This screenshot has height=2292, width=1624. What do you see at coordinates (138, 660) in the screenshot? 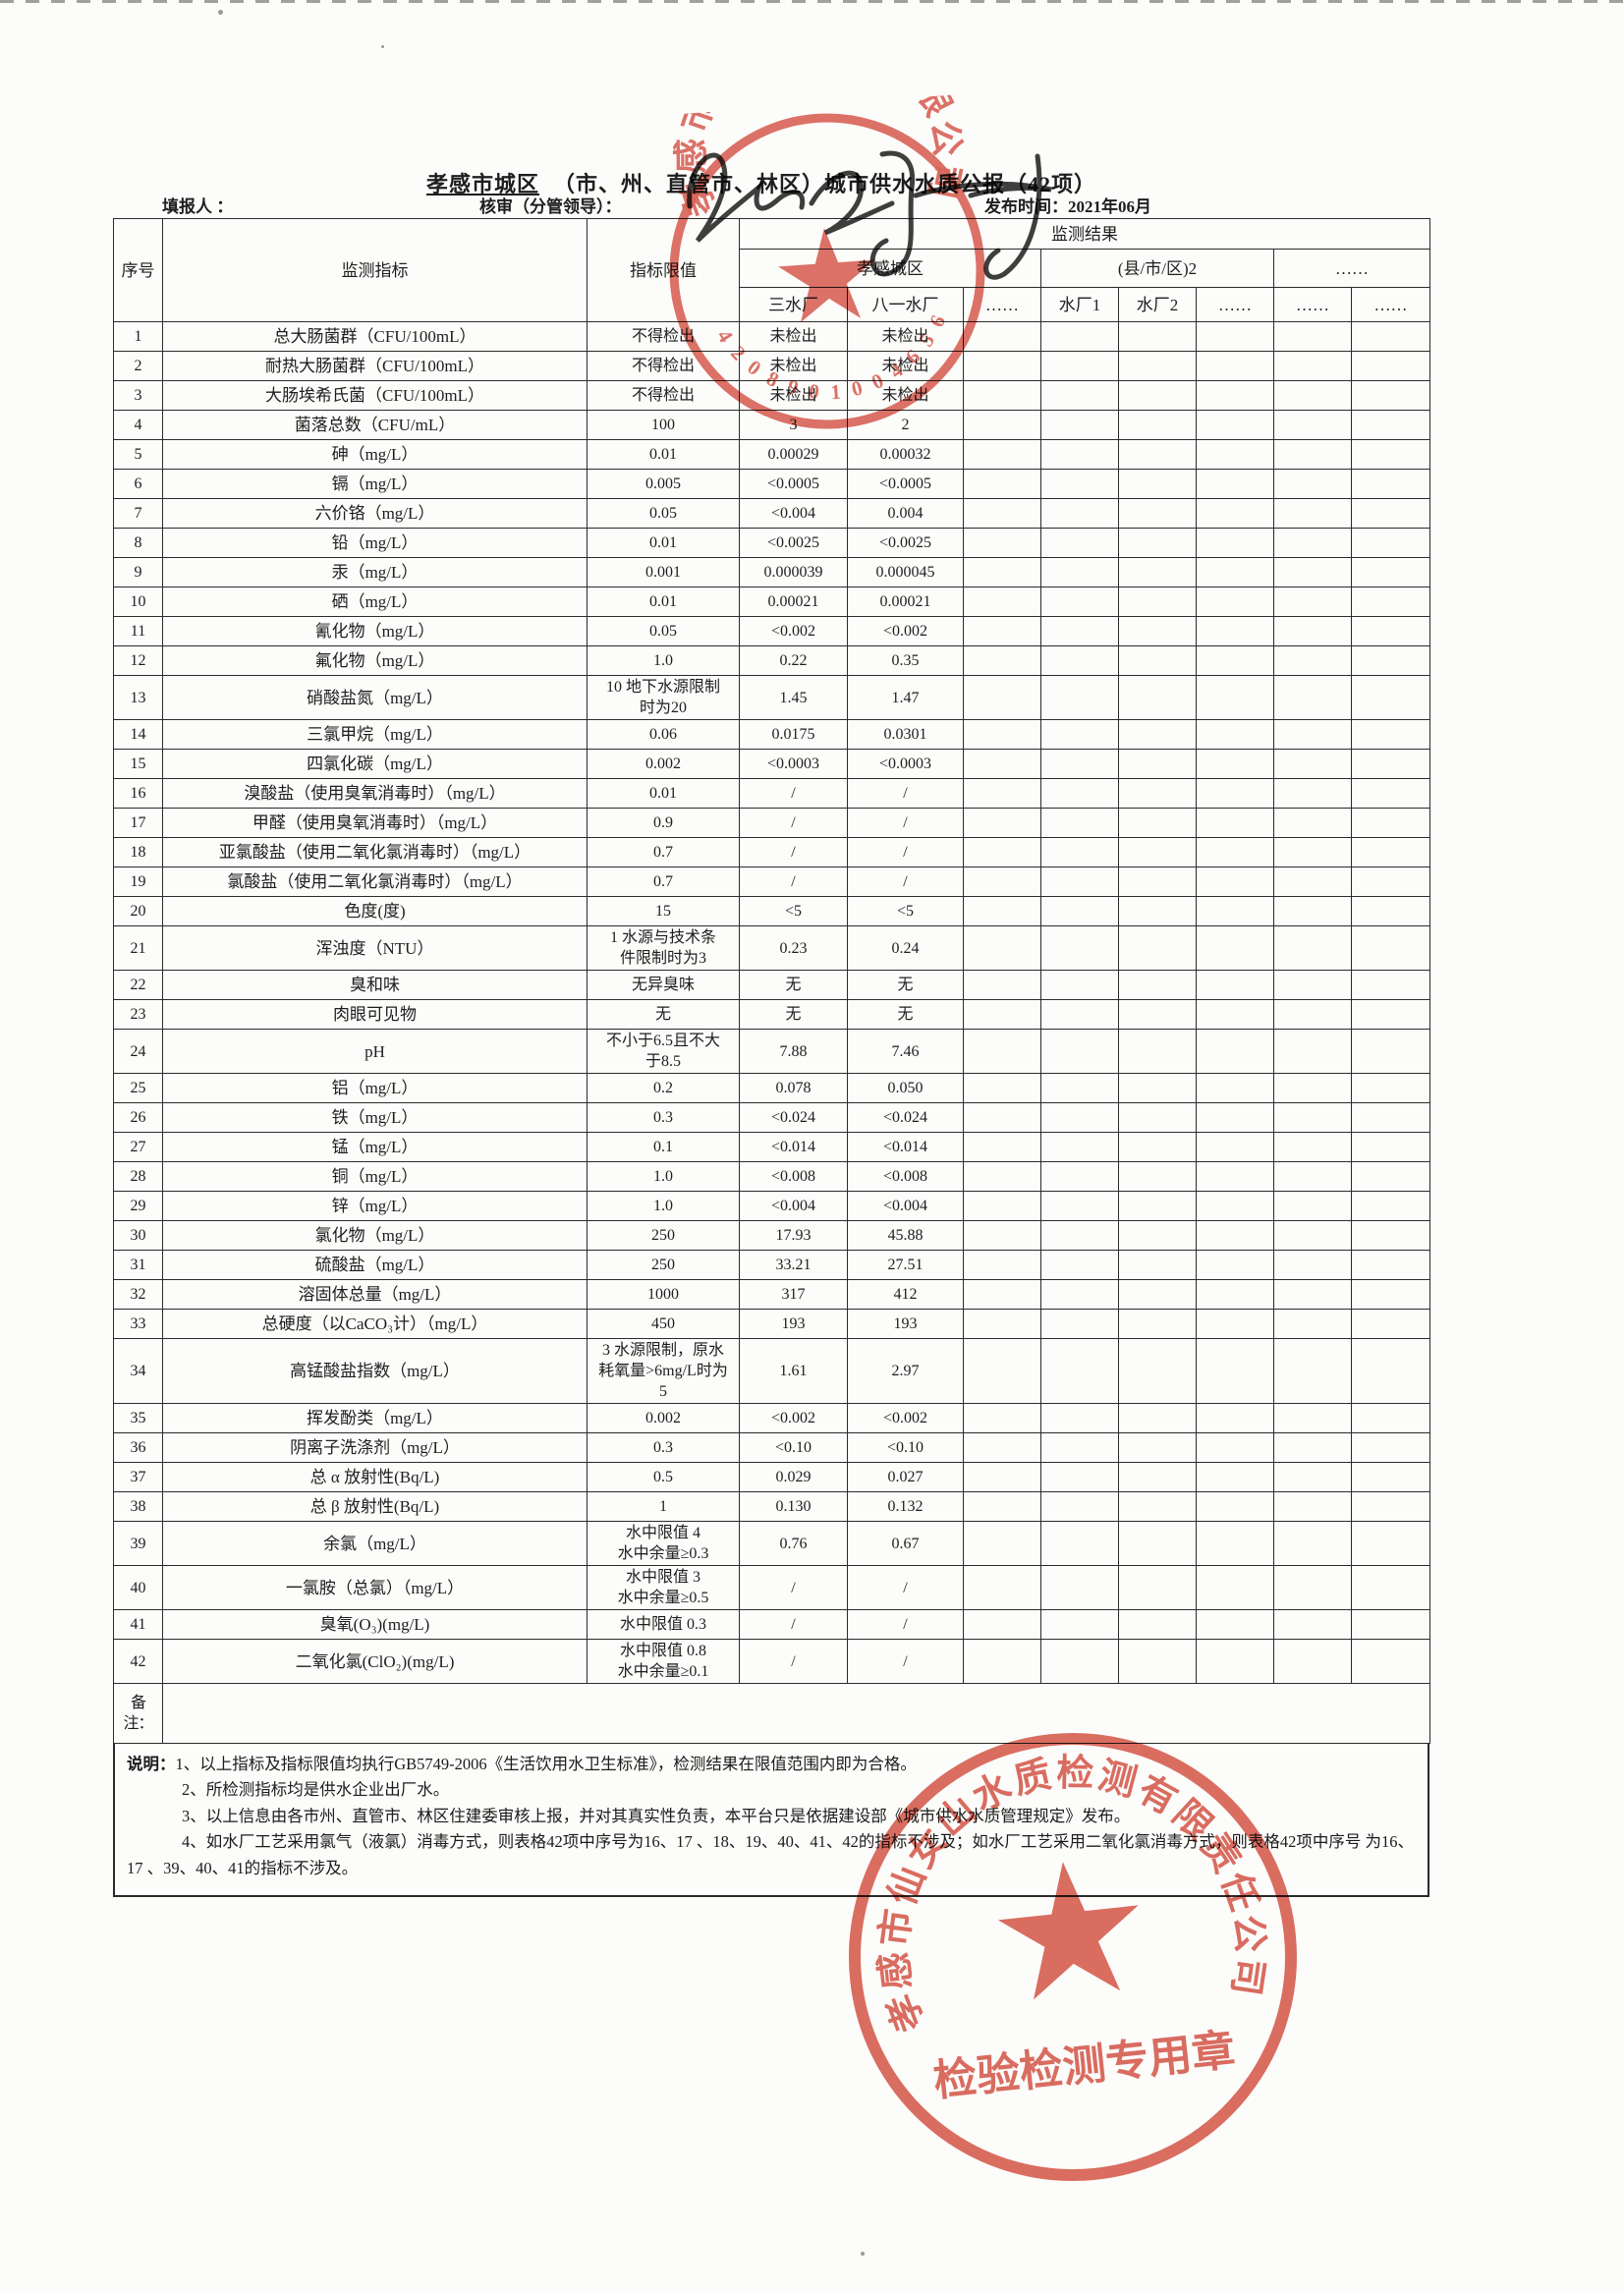
I see `row-number: 12` at bounding box center [138, 660].